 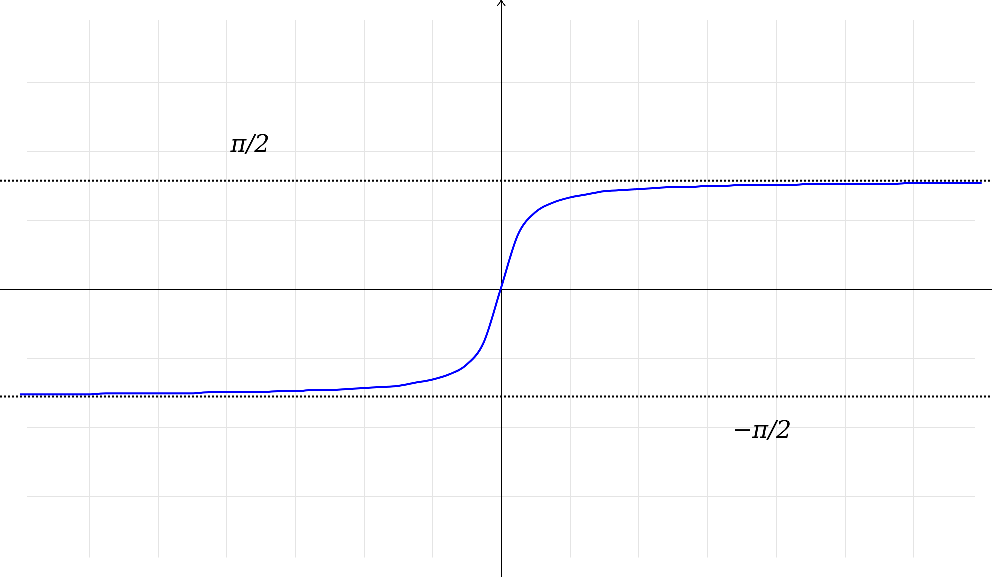 What do you see at coordinates (762, 430) in the screenshot?
I see `ref-line-label: −π/2` at bounding box center [762, 430].